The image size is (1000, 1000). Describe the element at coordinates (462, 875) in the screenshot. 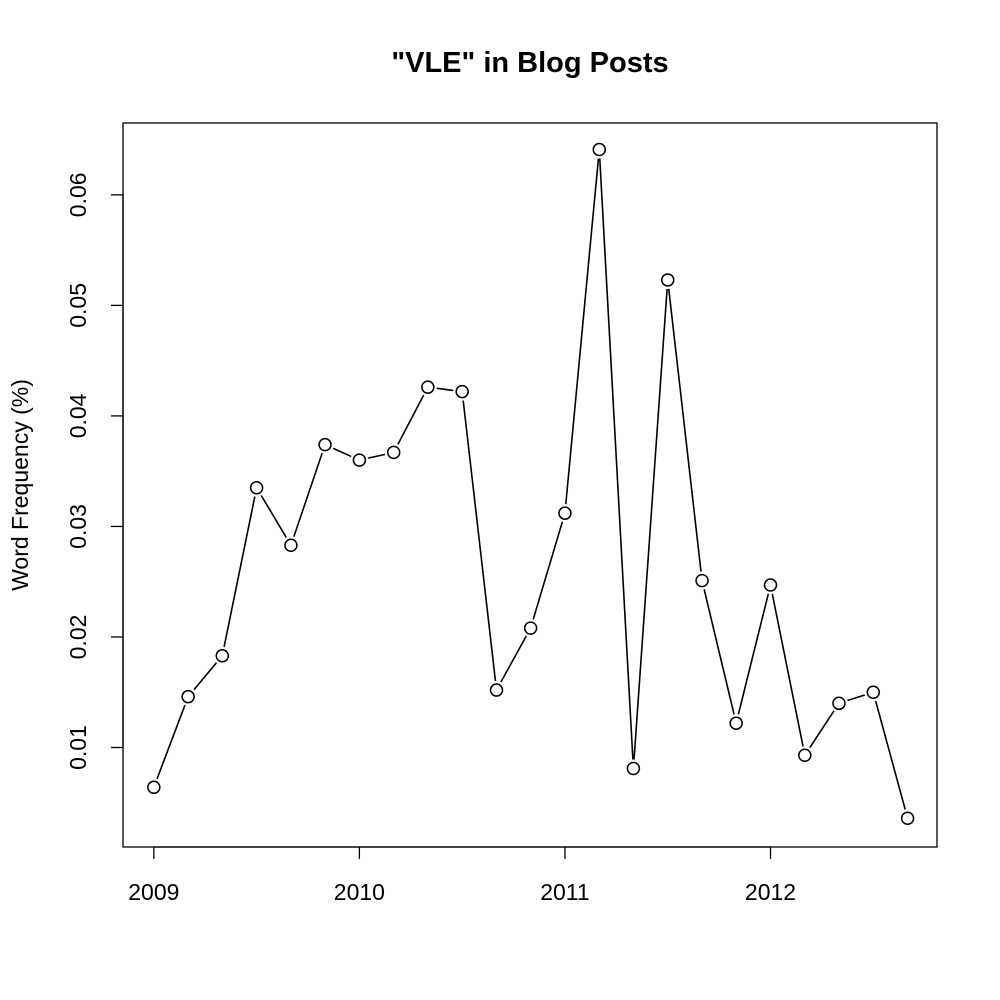

I see `x-axis: 2009 2010 2011 2012` at that location.